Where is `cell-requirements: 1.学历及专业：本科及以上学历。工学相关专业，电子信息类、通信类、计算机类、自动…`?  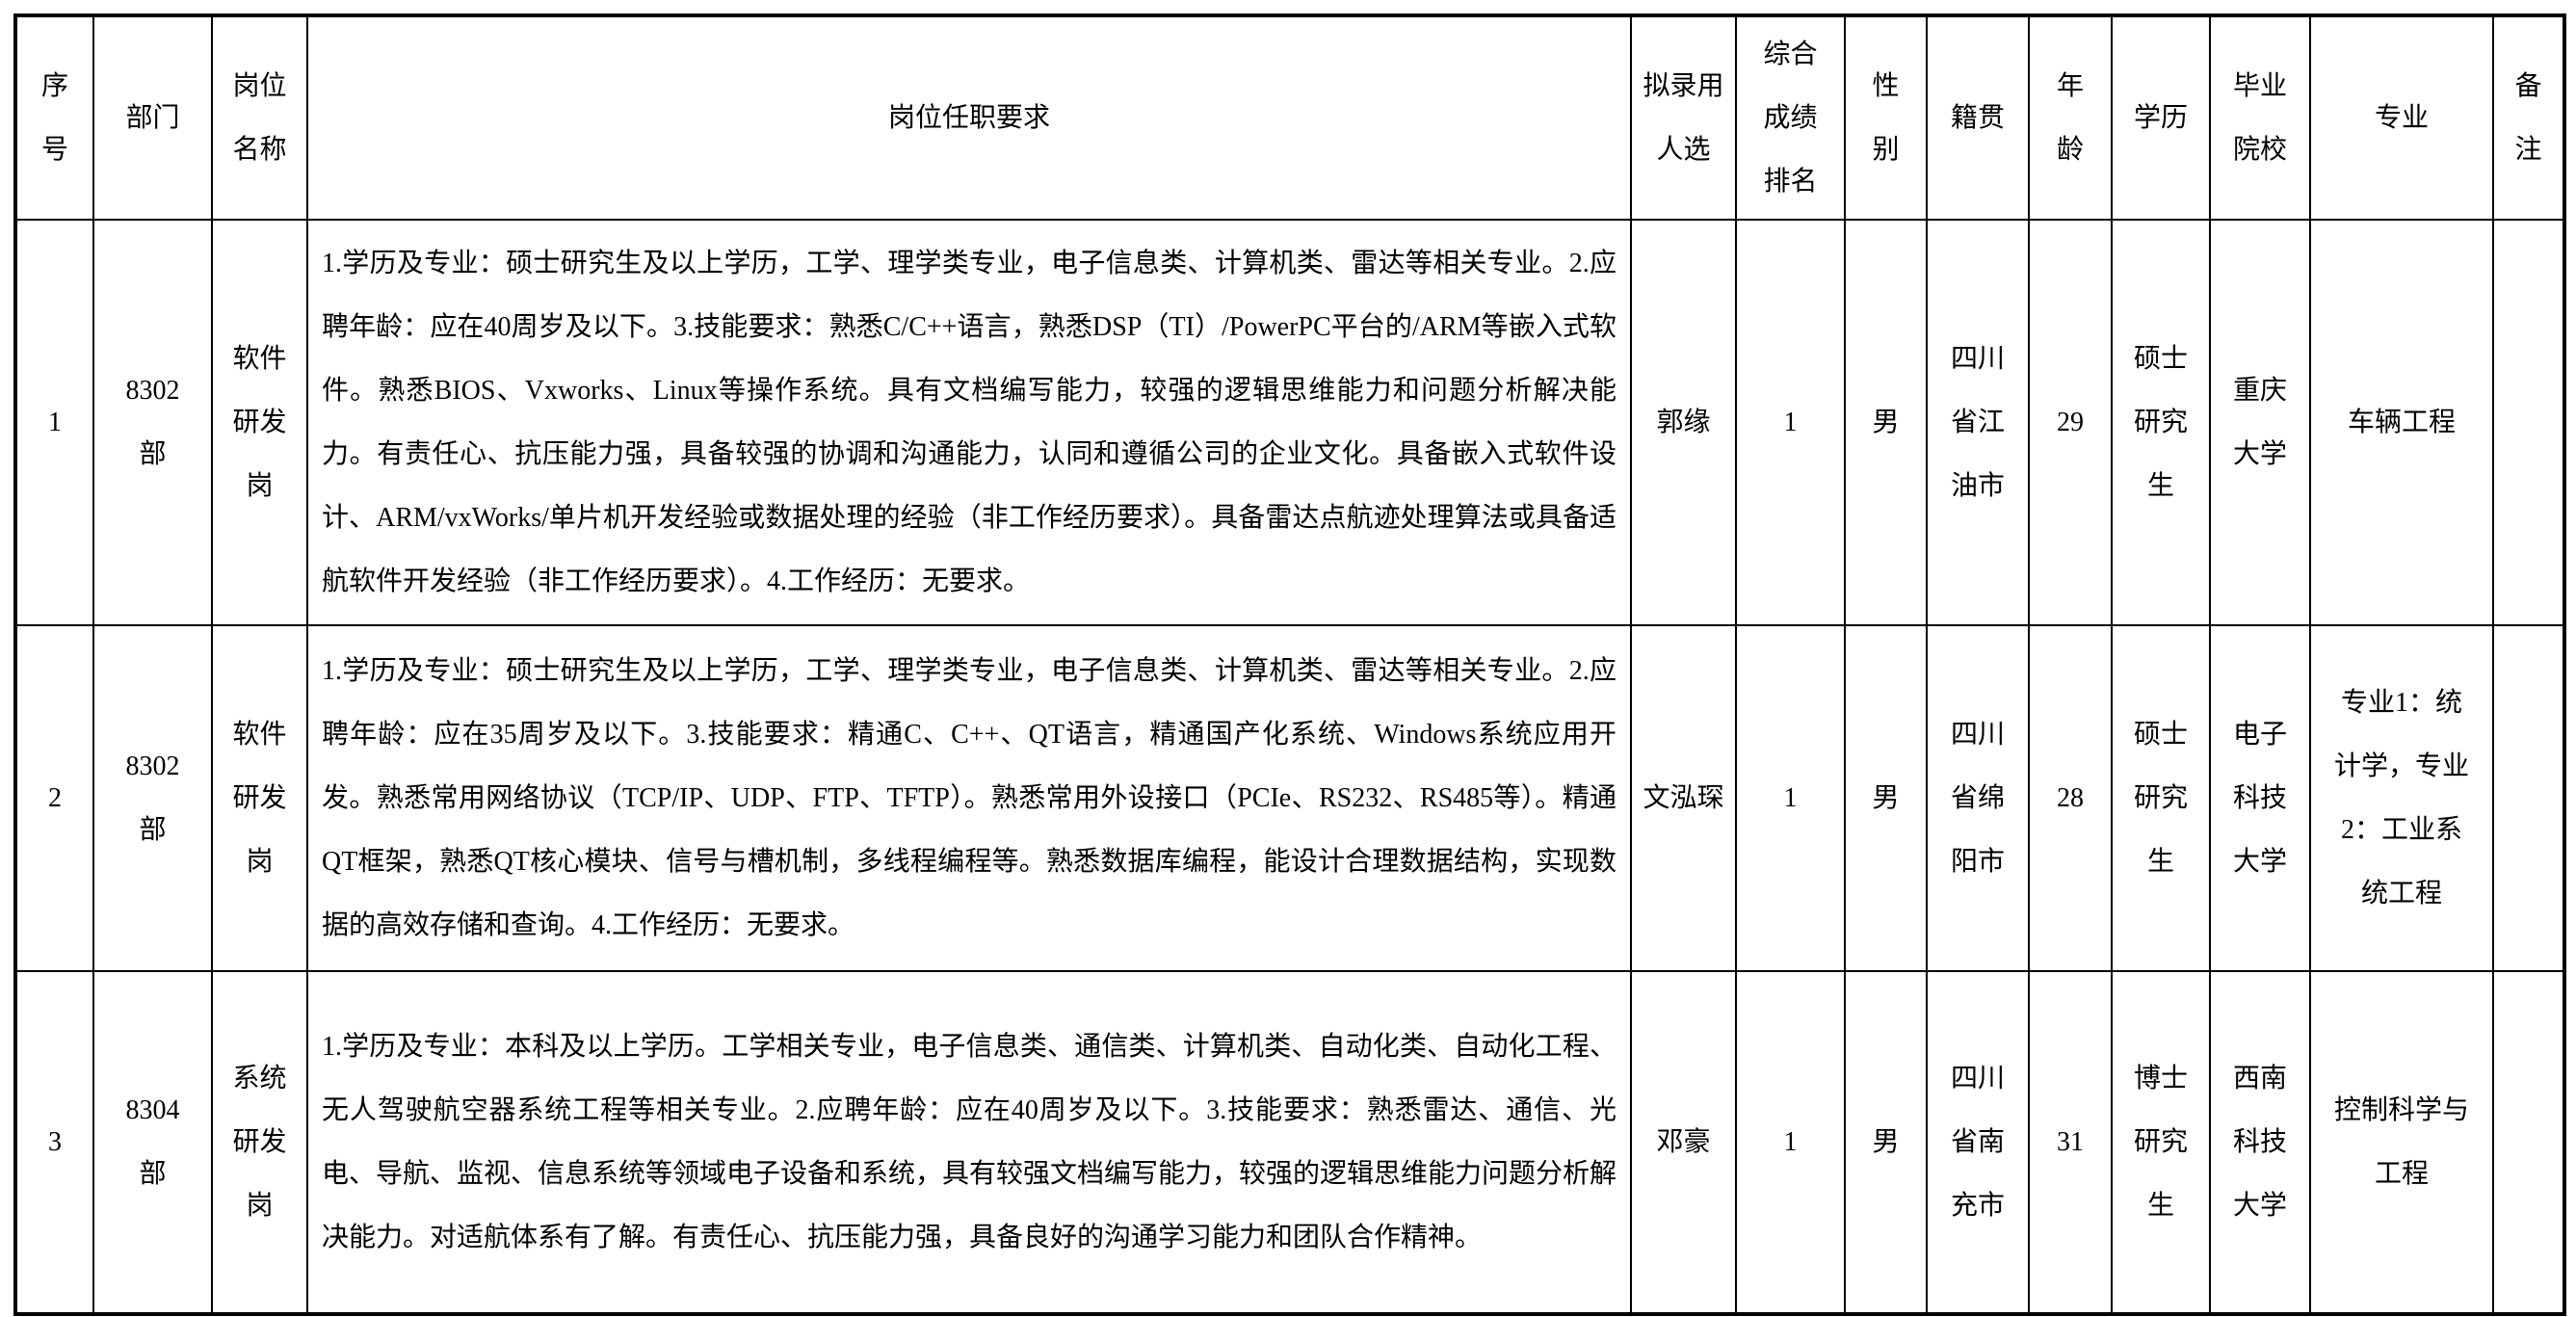 cell-requirements: 1.学历及专业：本科及以上学历。工学相关专业，电子信息类、通信类、计算机类、自动… is located at coordinates (969, 1142).